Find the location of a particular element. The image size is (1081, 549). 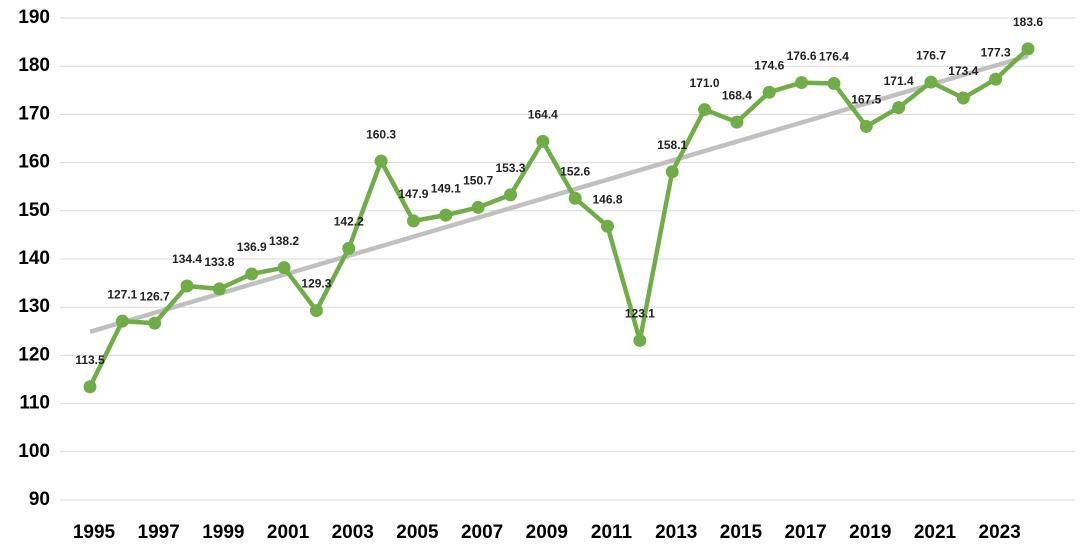

x-tick-label: 2009 is located at coordinates (547, 532).